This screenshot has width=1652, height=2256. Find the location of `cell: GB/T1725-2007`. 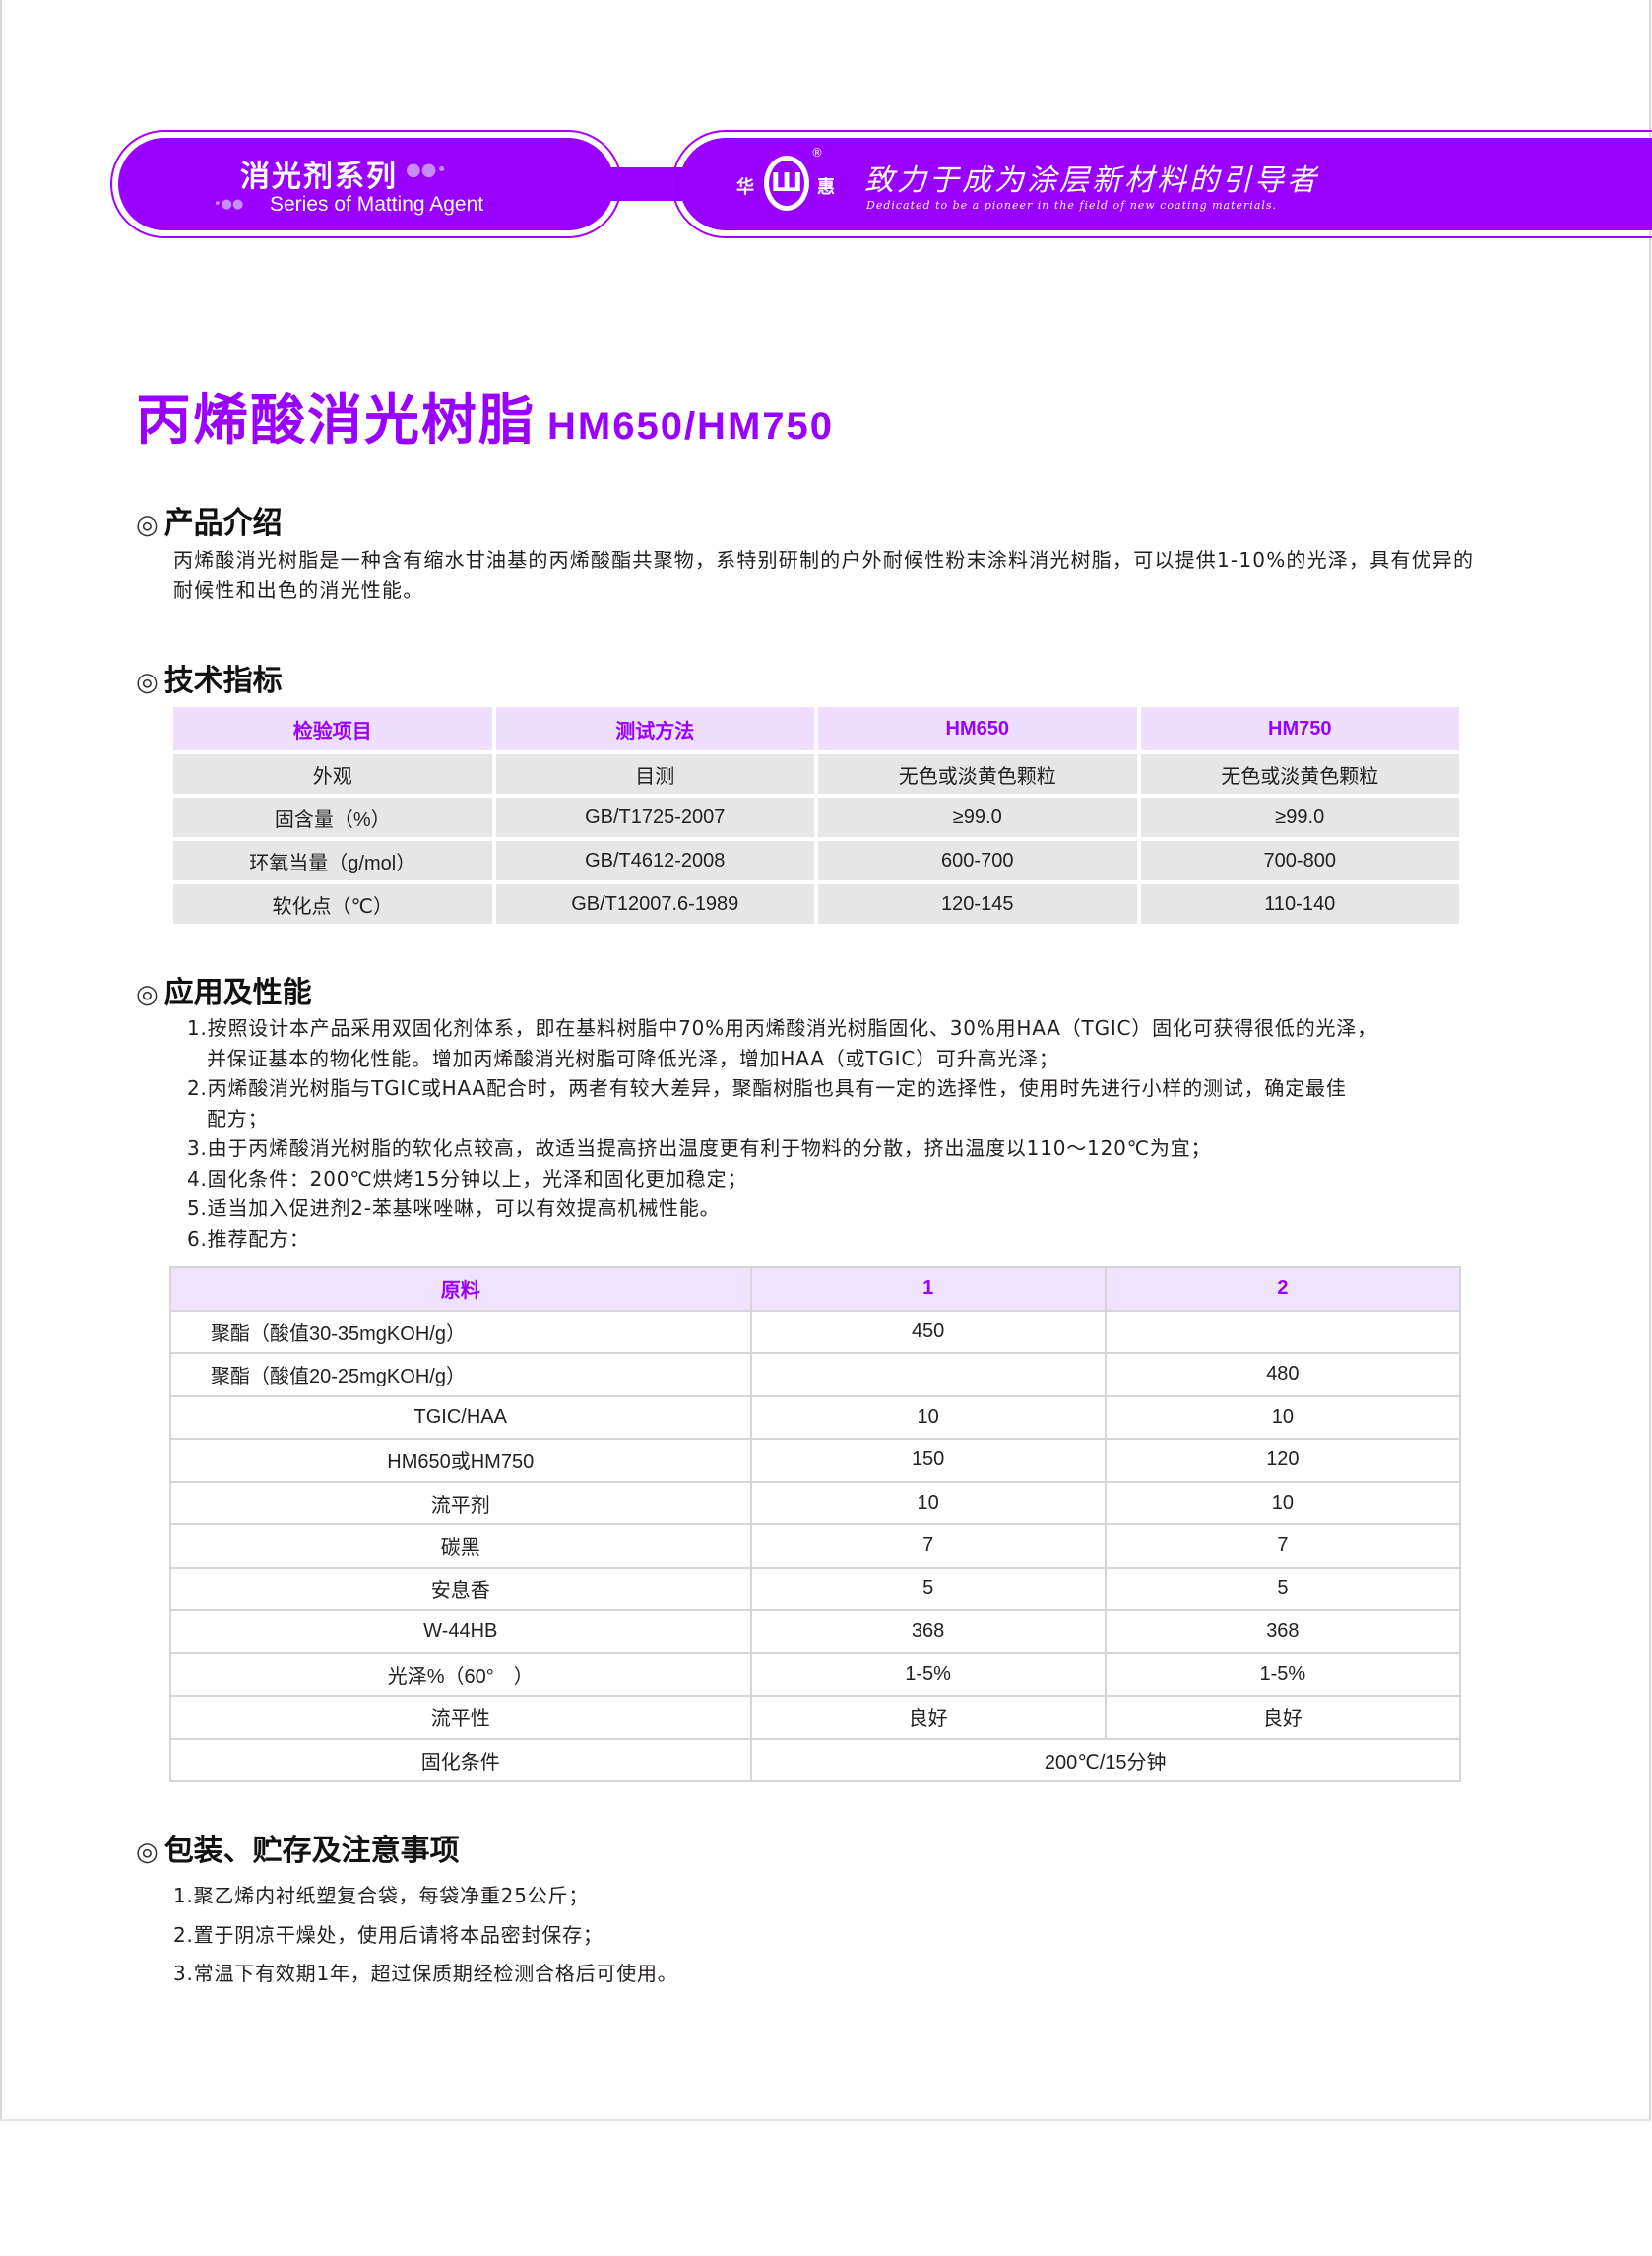

cell: GB/T1725-2007 is located at coordinates (654, 817).